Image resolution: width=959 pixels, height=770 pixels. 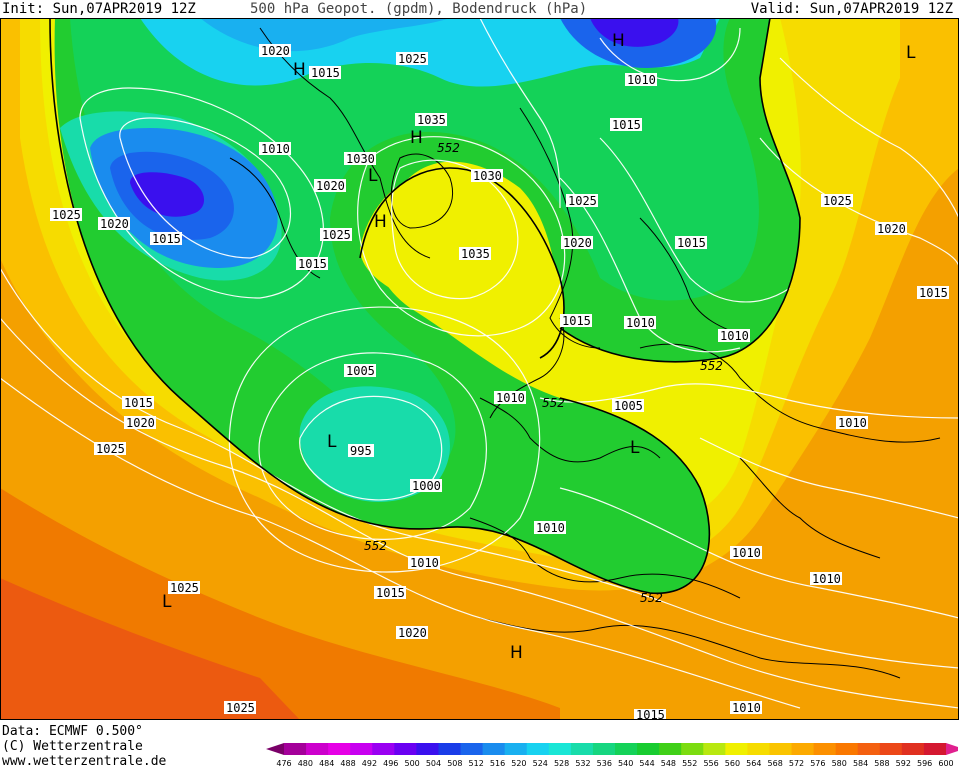 What do you see at coordinates (775, 763) in the screenshot?
I see `legend-tick-label: 568` at bounding box center [775, 763].